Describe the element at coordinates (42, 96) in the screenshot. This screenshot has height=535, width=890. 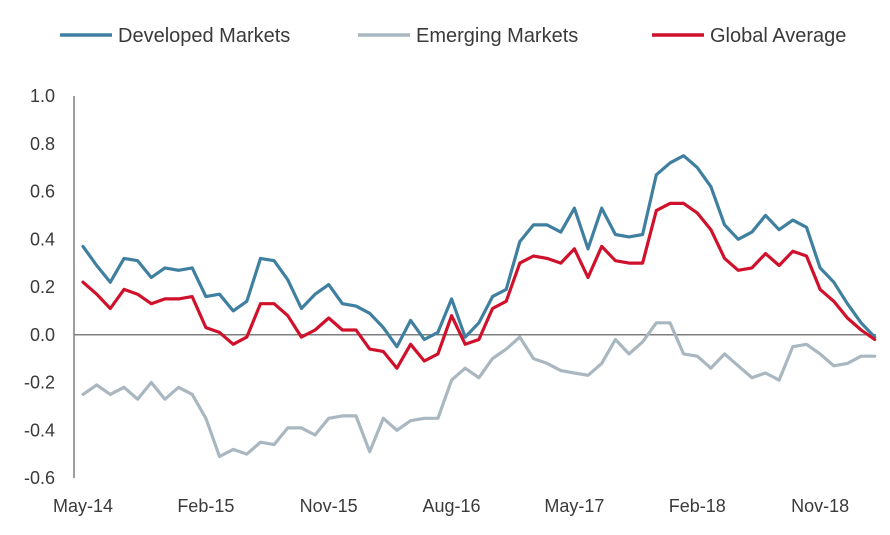
I see `y-tick-label: 1.0` at that location.